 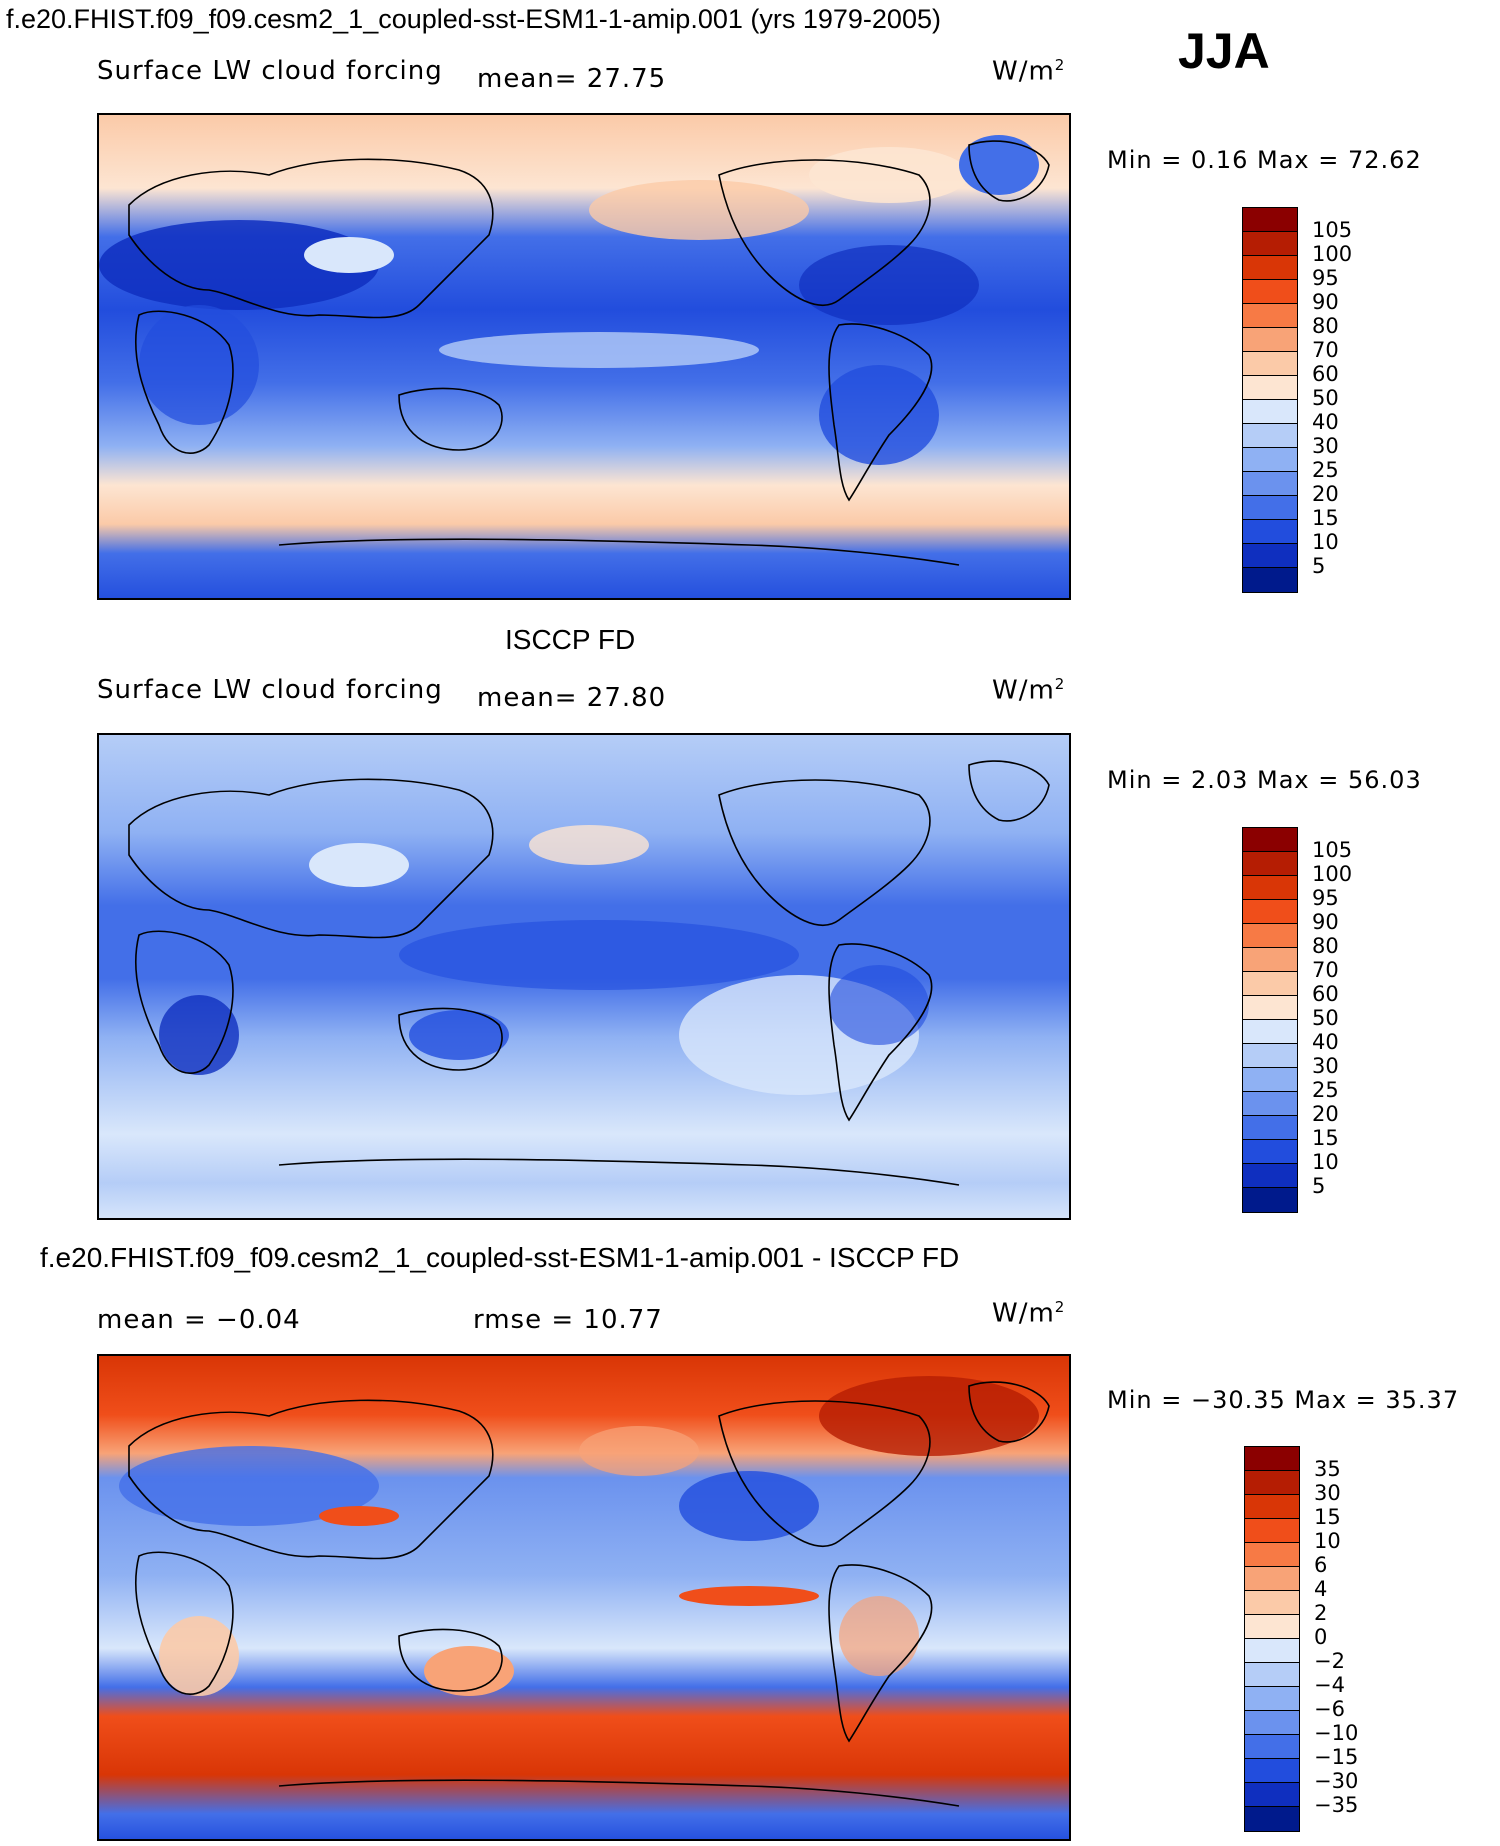 I want to click on panel3-cb-label-1: 30, so click(x=1327, y=1493).